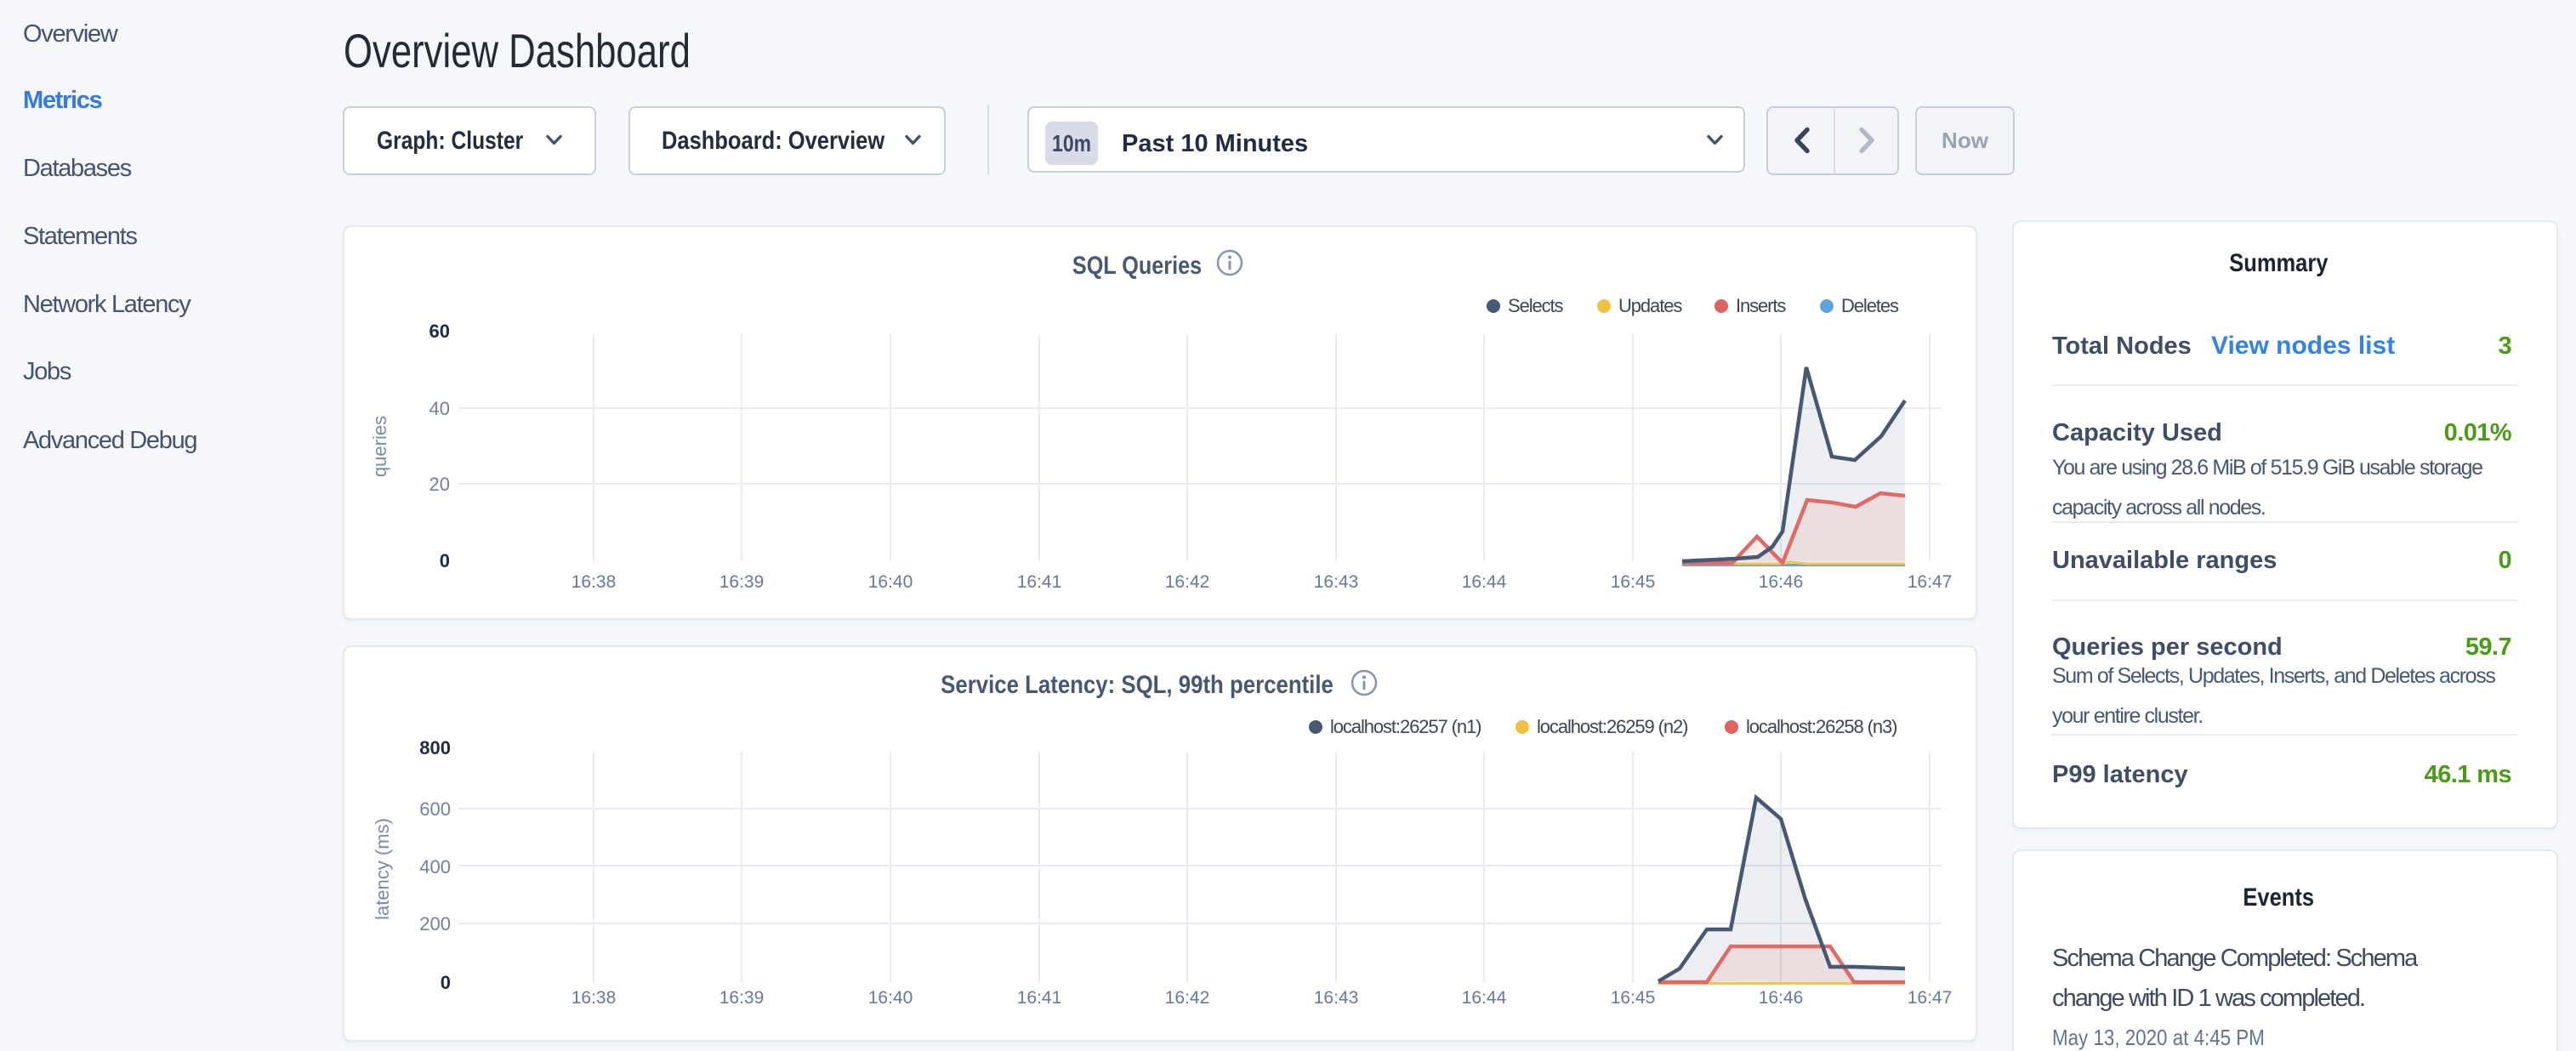 The image size is (2576, 1051). I want to click on svg-text: 400, so click(435, 867).